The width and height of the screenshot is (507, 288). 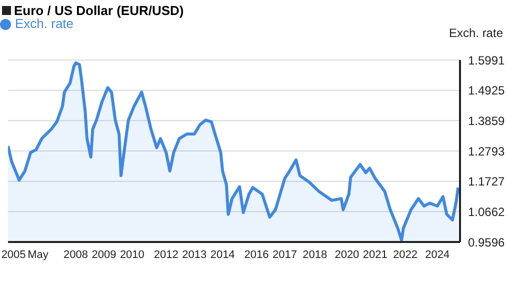 What do you see at coordinates (194, 254) in the screenshot?
I see `x-tick-label: 2013` at bounding box center [194, 254].